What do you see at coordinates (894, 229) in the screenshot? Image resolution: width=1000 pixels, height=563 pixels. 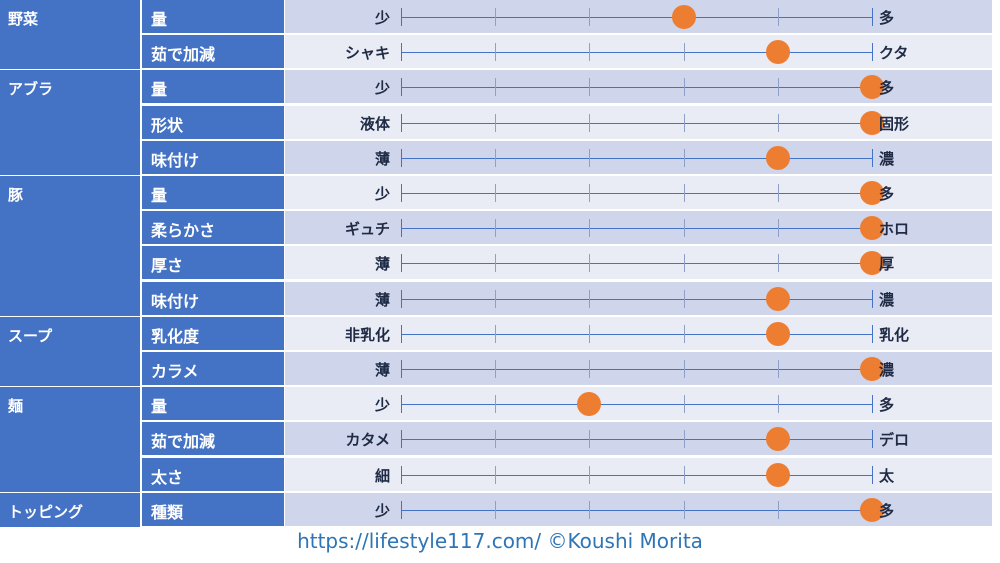 I see `scale-max-label: ホロ` at bounding box center [894, 229].